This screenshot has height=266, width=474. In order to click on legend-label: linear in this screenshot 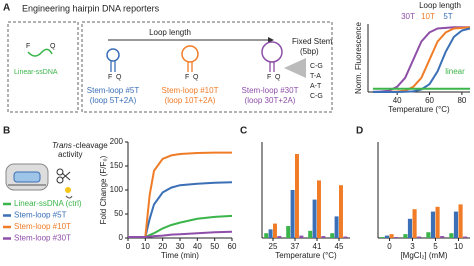, I will do `click(455, 71)`.